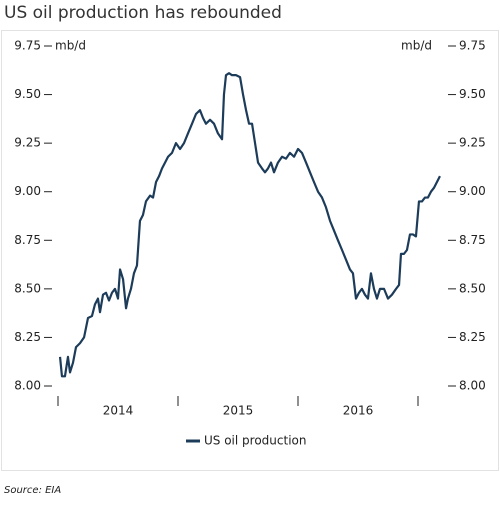 The image size is (500, 506). I want to click on x-tick-label: 2015, so click(238, 411).